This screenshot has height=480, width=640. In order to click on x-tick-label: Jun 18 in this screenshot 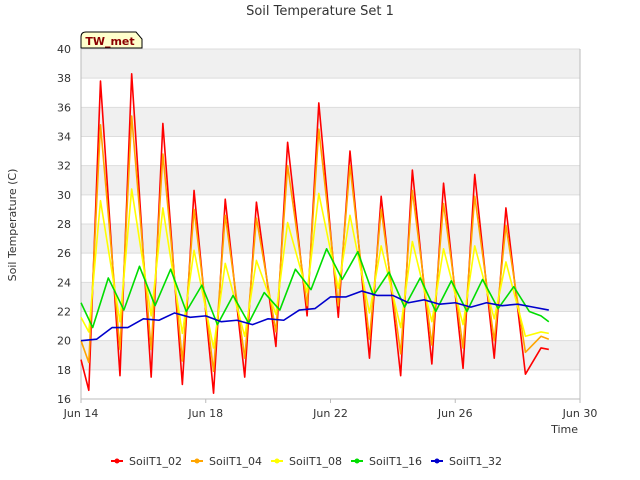, I will do `click(205, 413)`.